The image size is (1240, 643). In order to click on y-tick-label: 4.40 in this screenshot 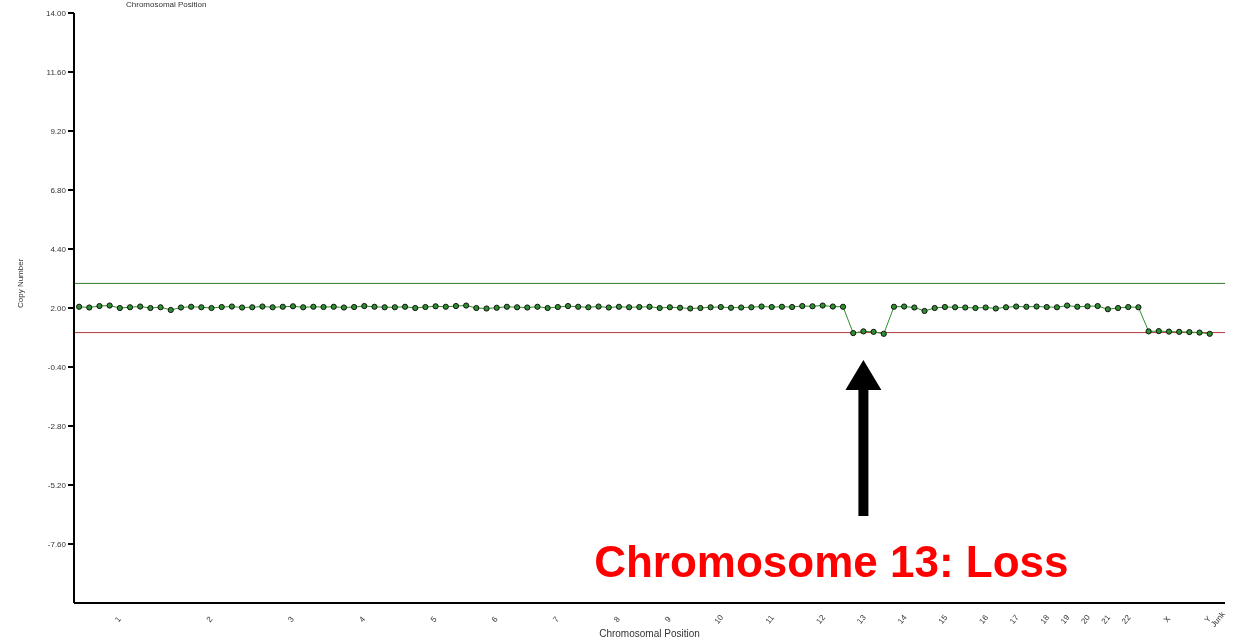, I will do `click(58, 249)`.